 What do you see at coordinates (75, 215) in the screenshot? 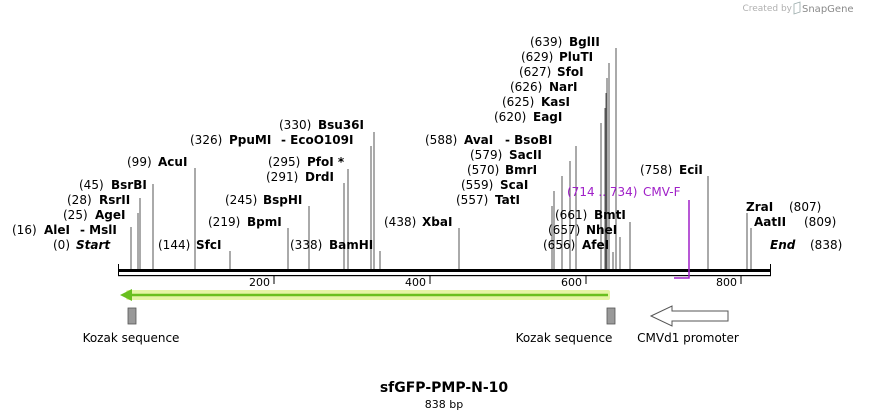
I see `site-pos: (25)` at bounding box center [75, 215].